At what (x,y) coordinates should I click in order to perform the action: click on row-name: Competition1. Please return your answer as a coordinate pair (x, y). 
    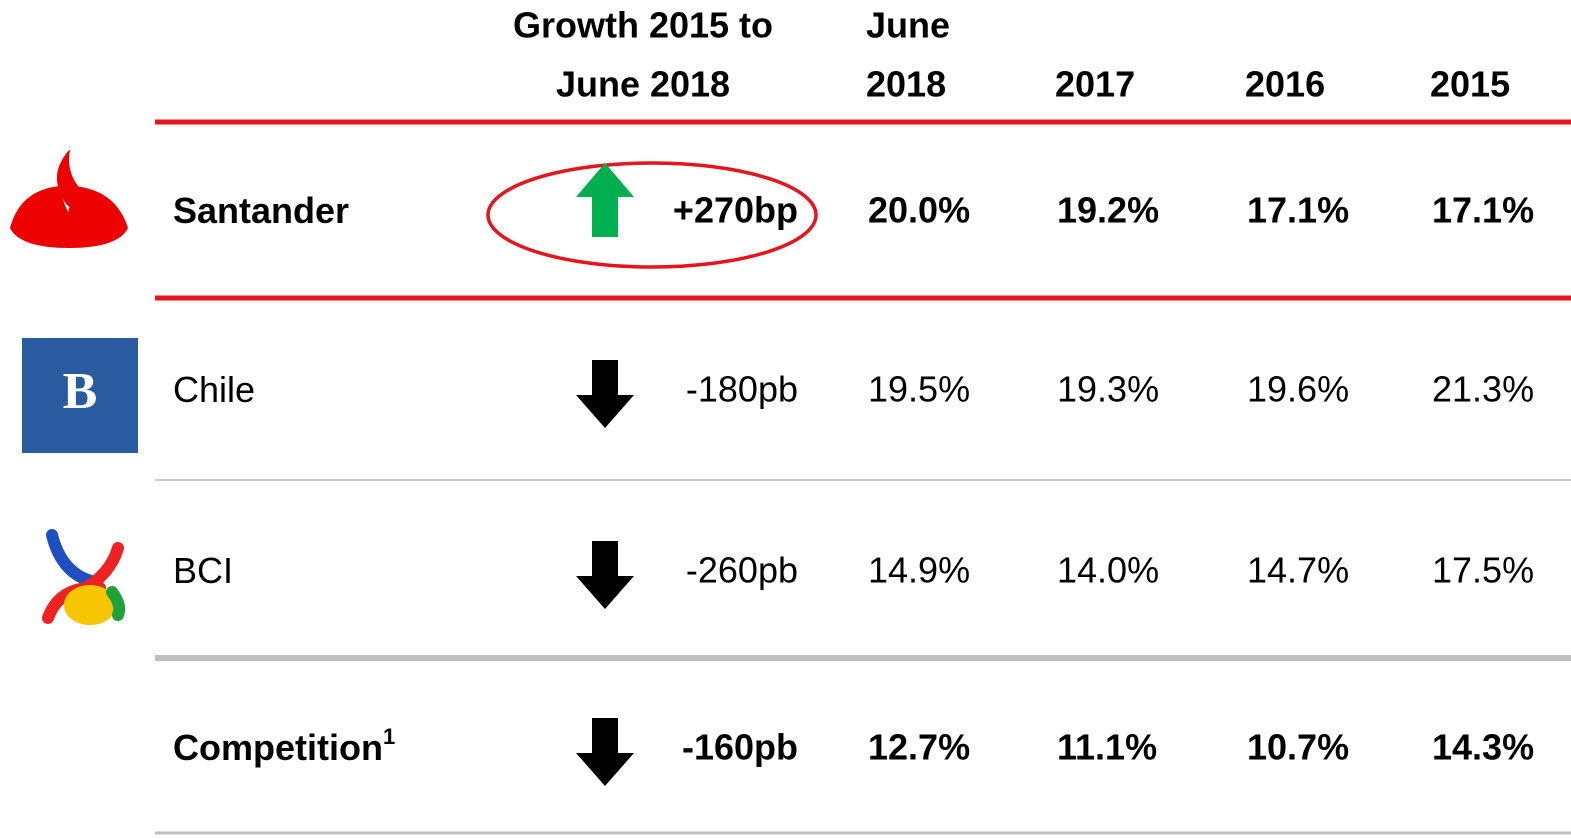
    Looking at the image, I should click on (284, 746).